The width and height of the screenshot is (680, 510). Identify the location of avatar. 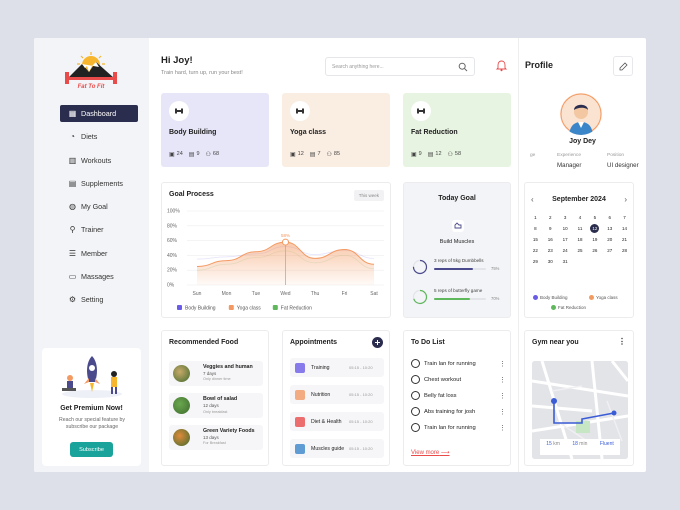
(581, 114).